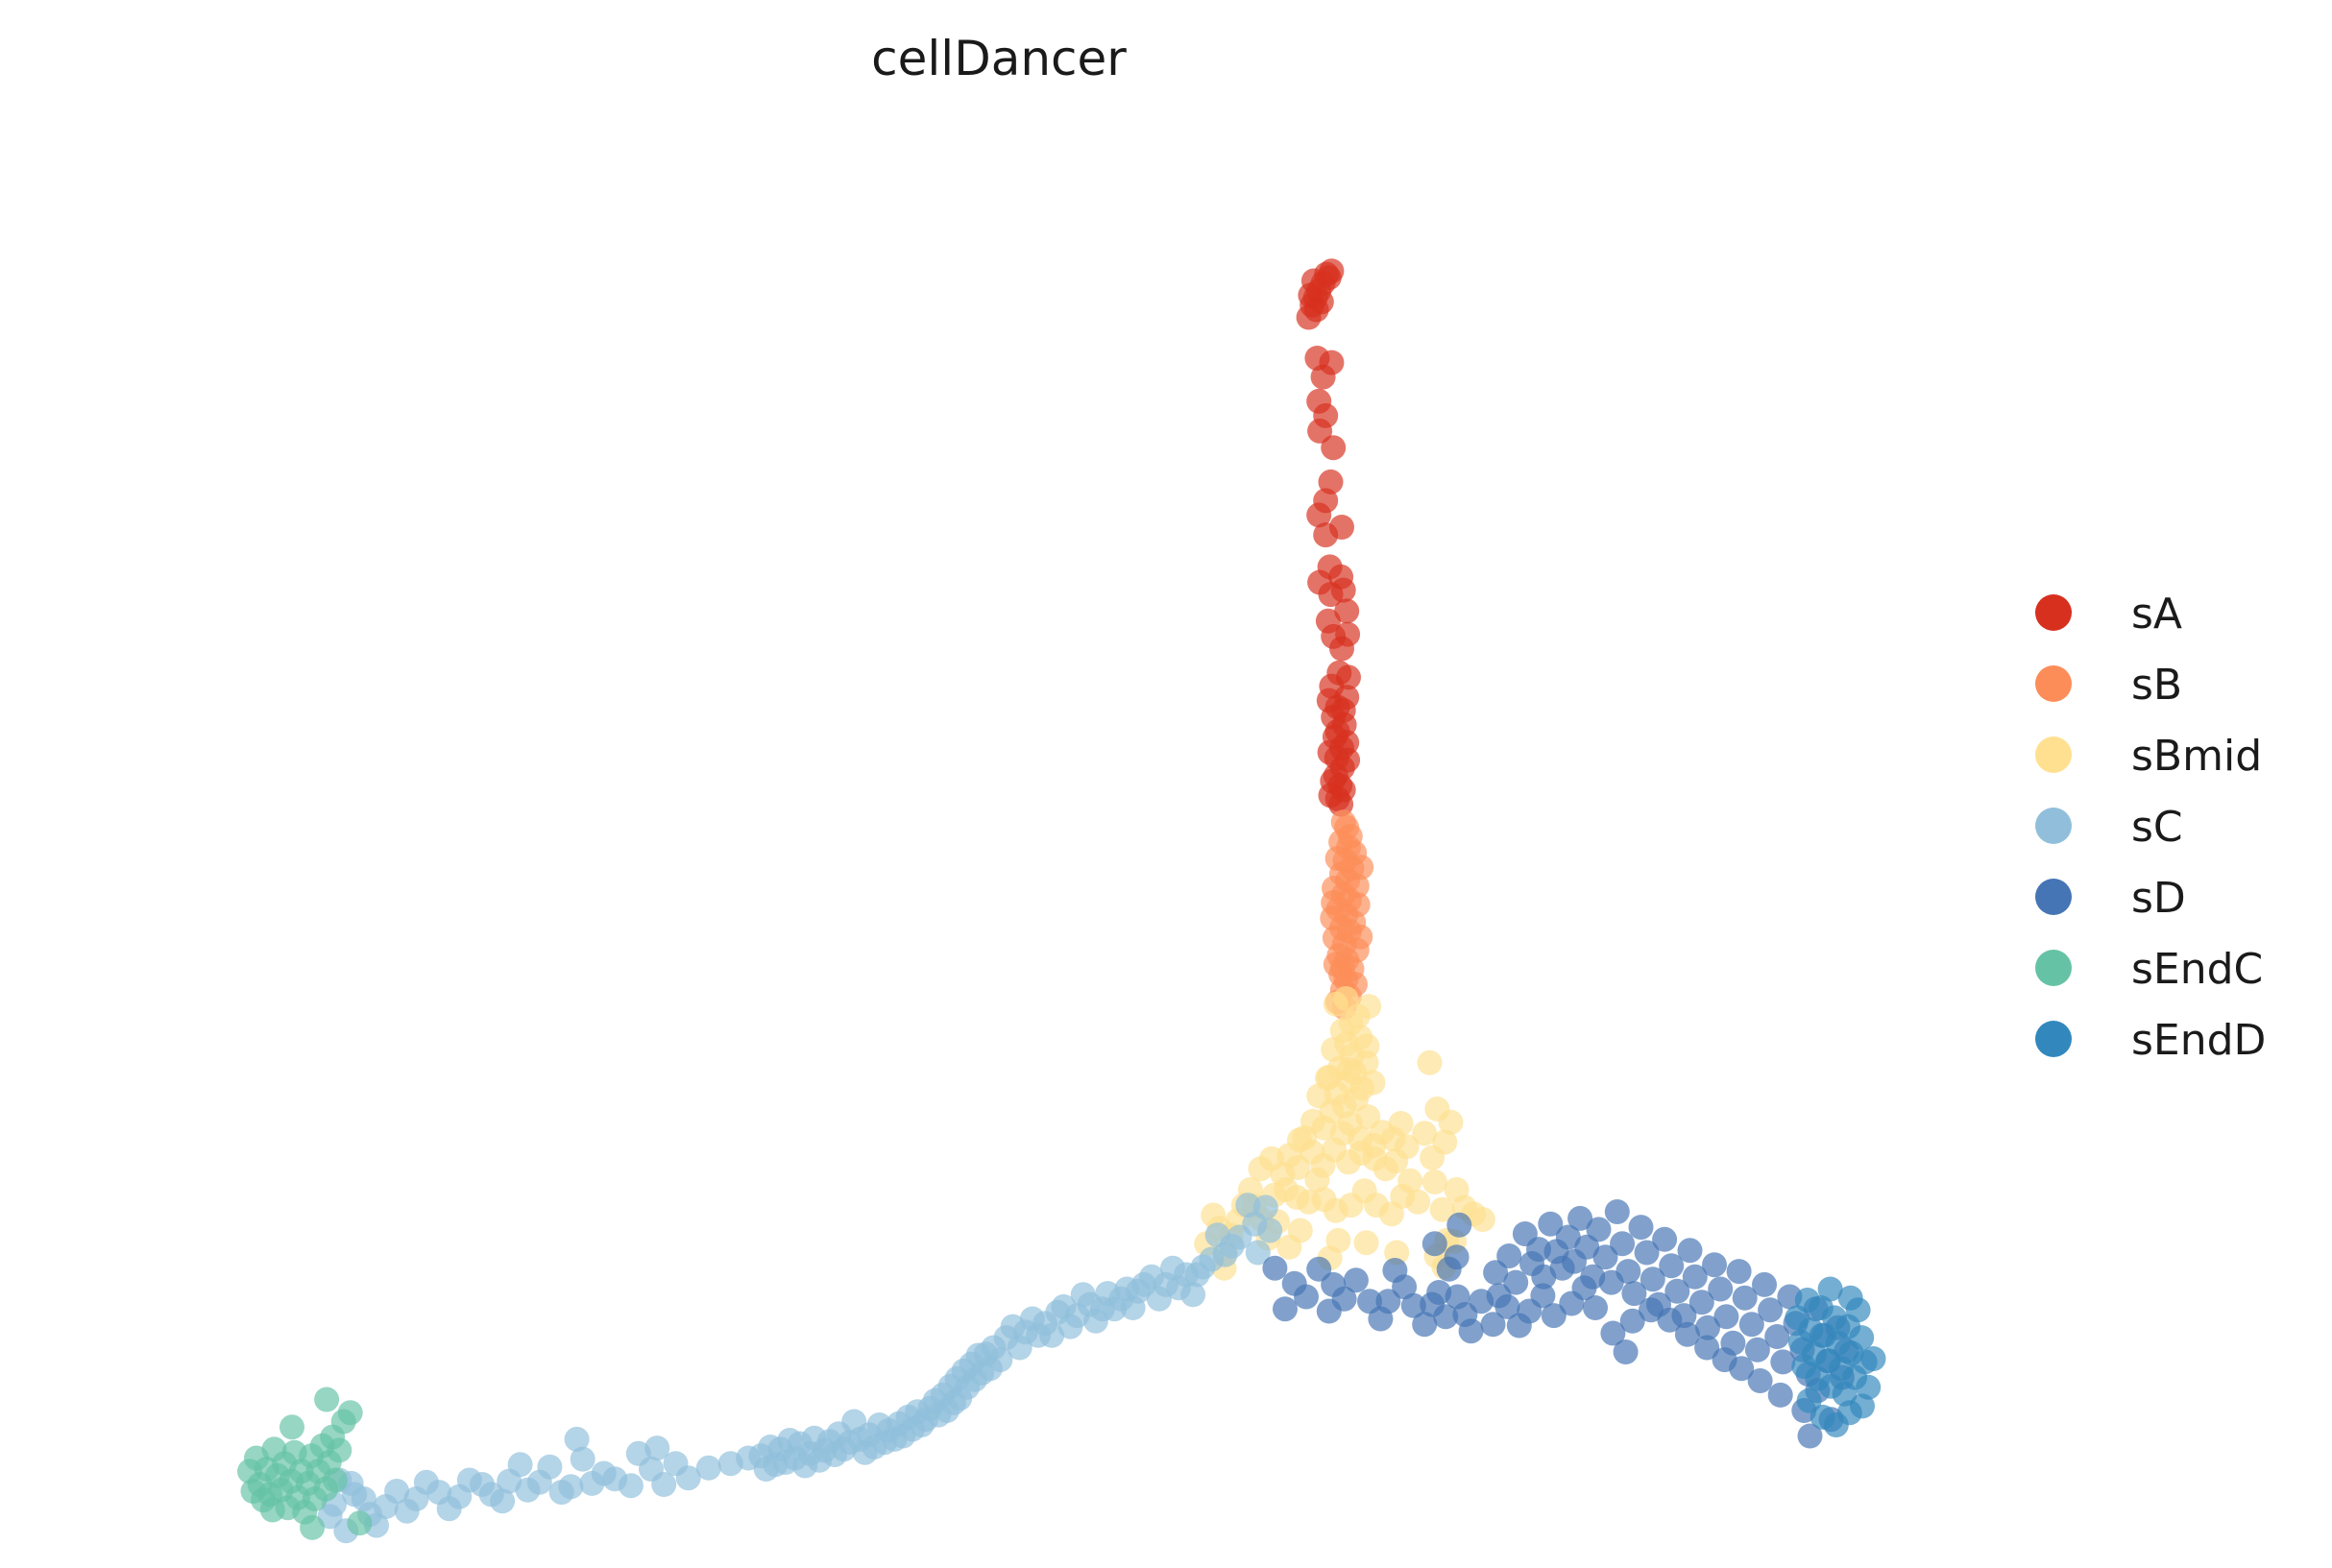 The image size is (2332, 1568). What do you see at coordinates (2197, 969) in the screenshot?
I see `legend-label-sEndC: sEndC` at bounding box center [2197, 969].